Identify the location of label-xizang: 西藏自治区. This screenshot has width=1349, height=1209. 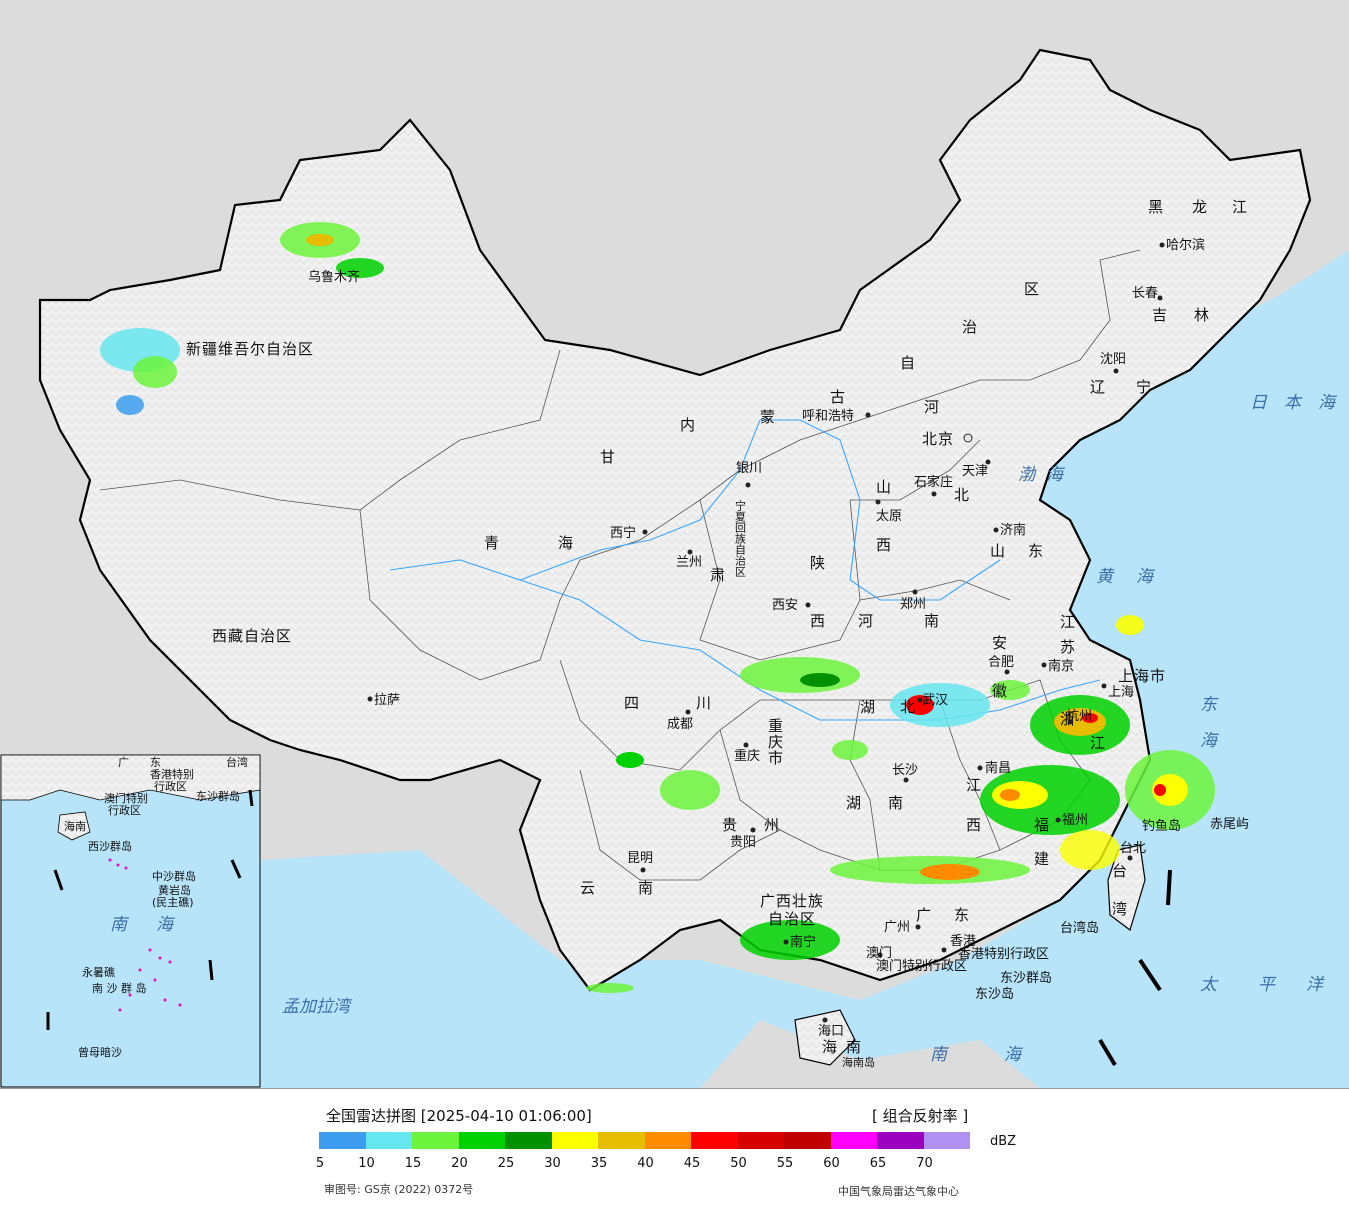
(252, 636).